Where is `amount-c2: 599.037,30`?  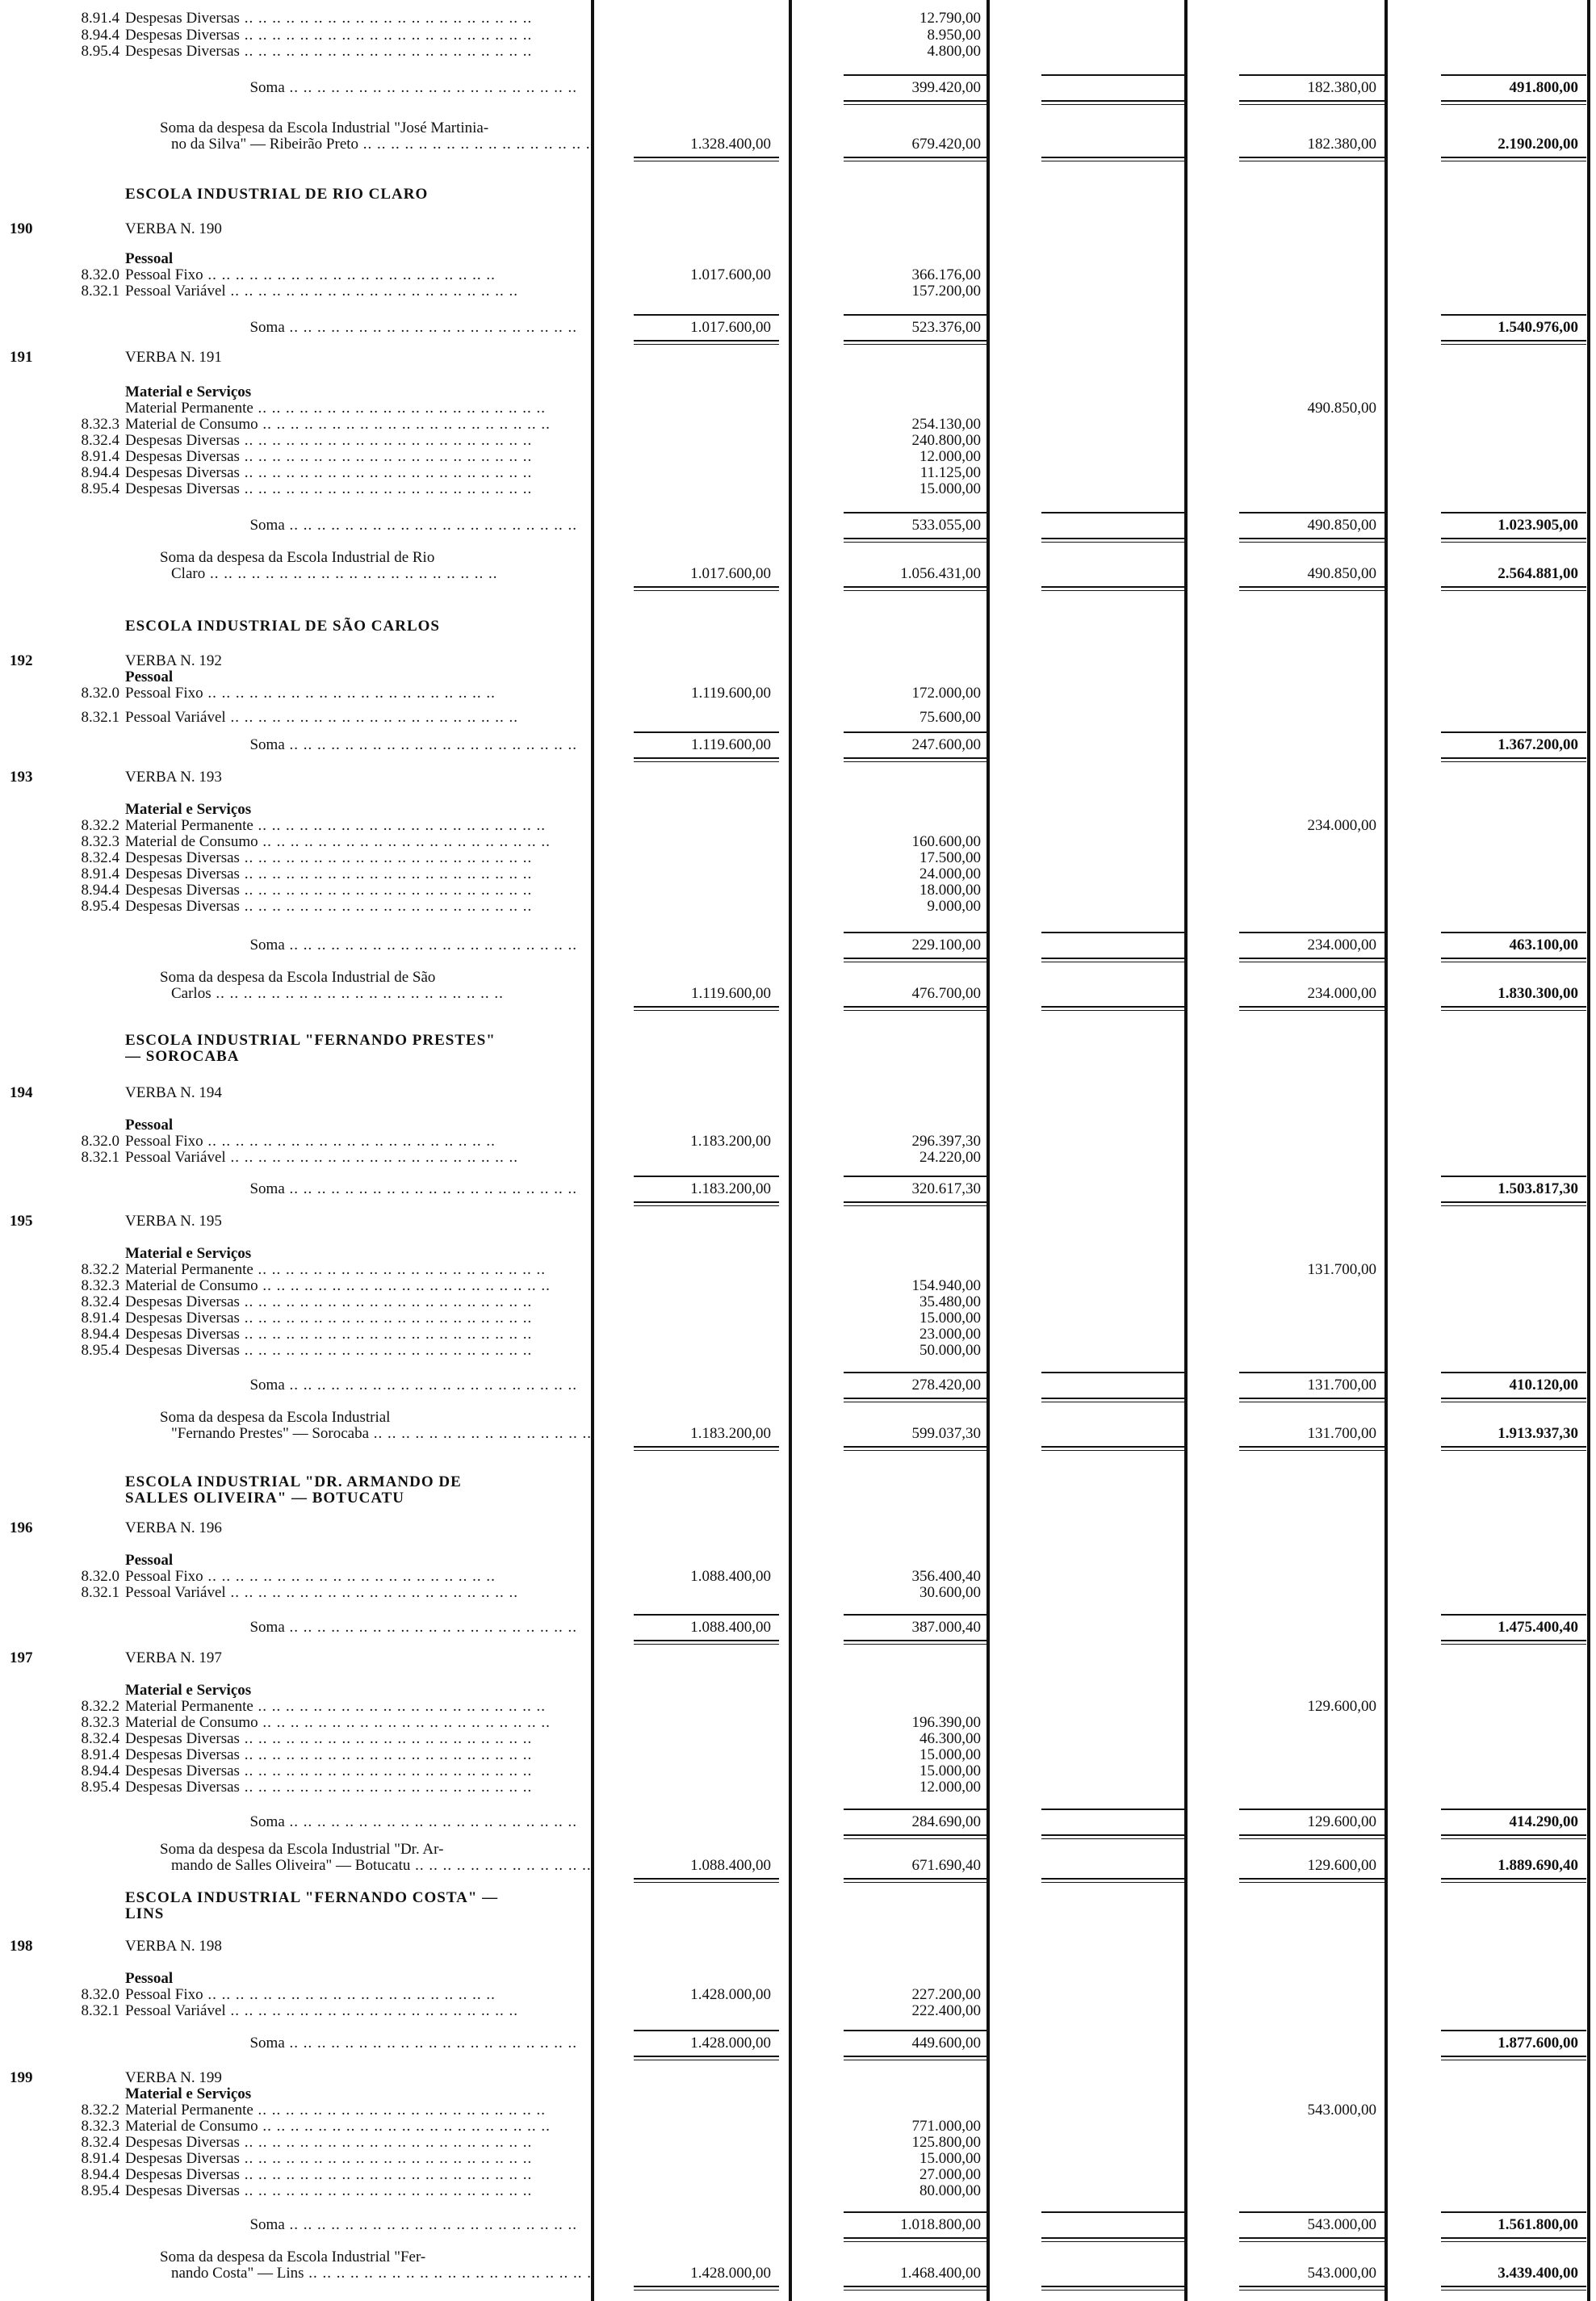
amount-c2: 599.037,30 is located at coordinates (946, 1433).